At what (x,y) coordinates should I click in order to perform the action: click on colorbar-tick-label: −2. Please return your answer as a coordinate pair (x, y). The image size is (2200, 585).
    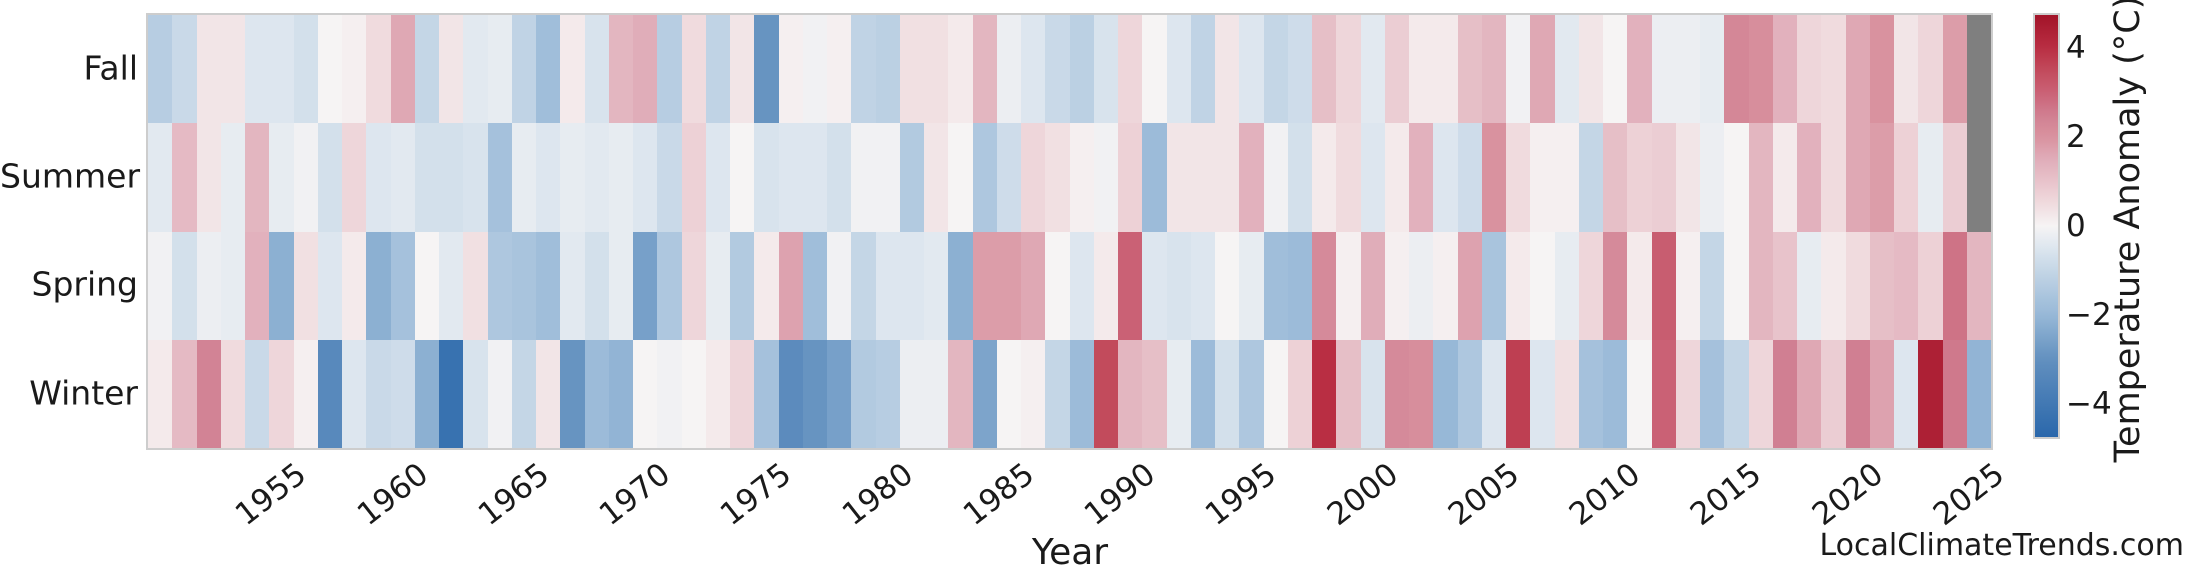
    Looking at the image, I should click on (2089, 314).